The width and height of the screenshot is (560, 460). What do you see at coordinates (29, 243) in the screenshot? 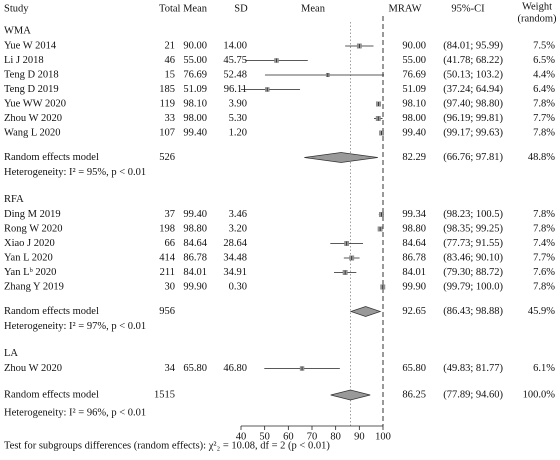
I see `study-name: Xiao J 2020` at bounding box center [29, 243].